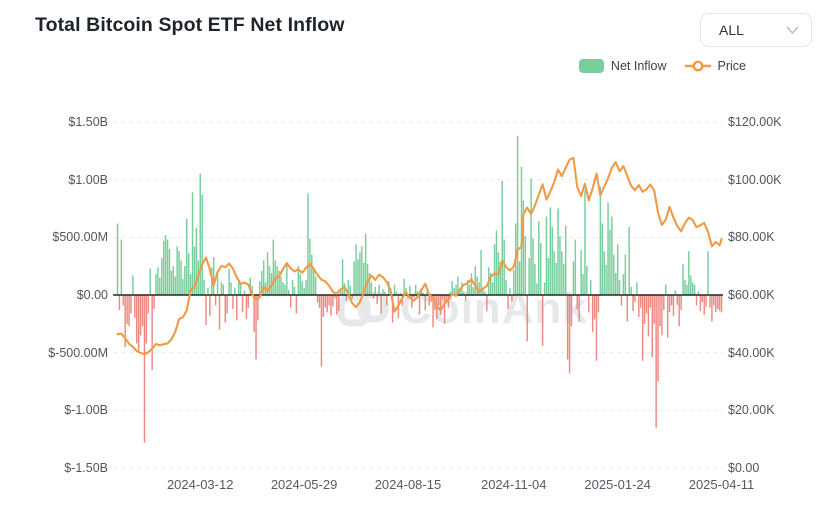  What do you see at coordinates (751, 352) in the screenshot?
I see `y-axis-label-right: $40.00K` at bounding box center [751, 352].